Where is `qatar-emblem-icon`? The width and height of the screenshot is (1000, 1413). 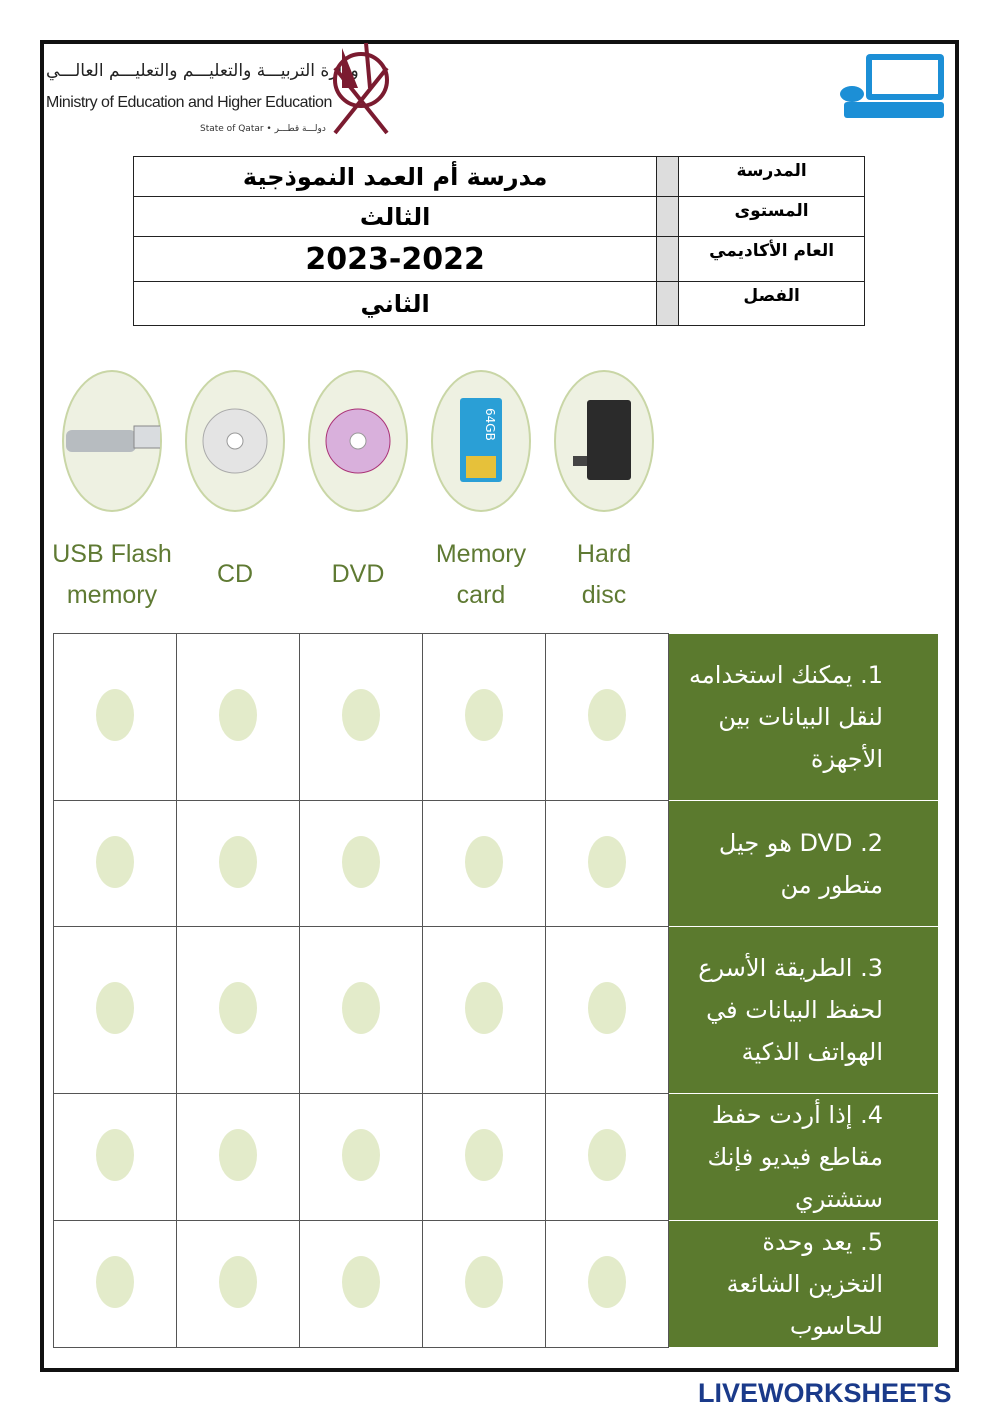
qatar-emblem-icon is located at coordinates (361, 88).